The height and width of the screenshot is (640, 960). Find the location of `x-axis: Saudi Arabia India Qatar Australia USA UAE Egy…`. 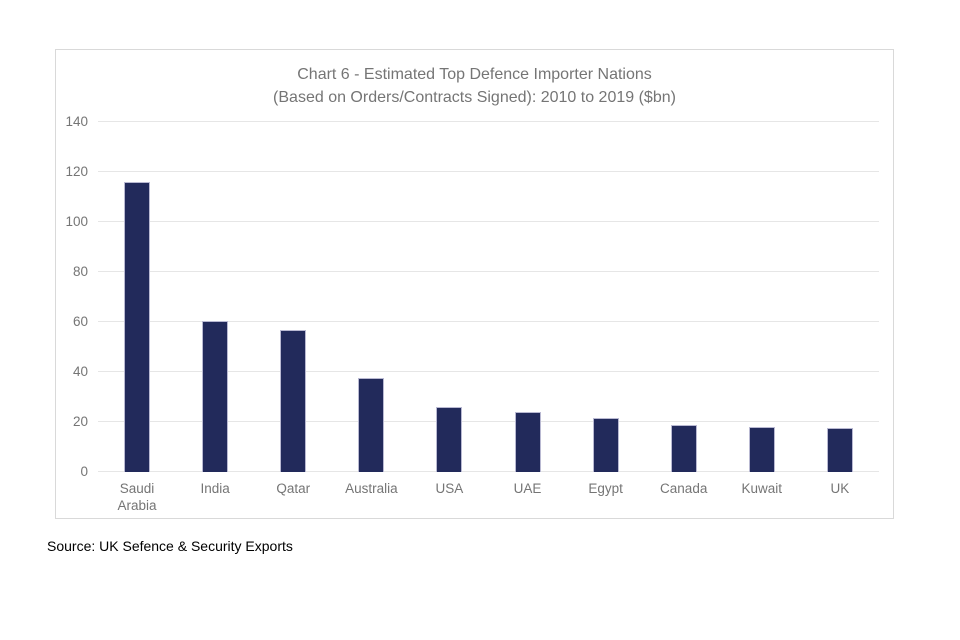

x-axis: Saudi Arabia India Qatar Australia USA UAE Egy… is located at coordinates (488, 497).